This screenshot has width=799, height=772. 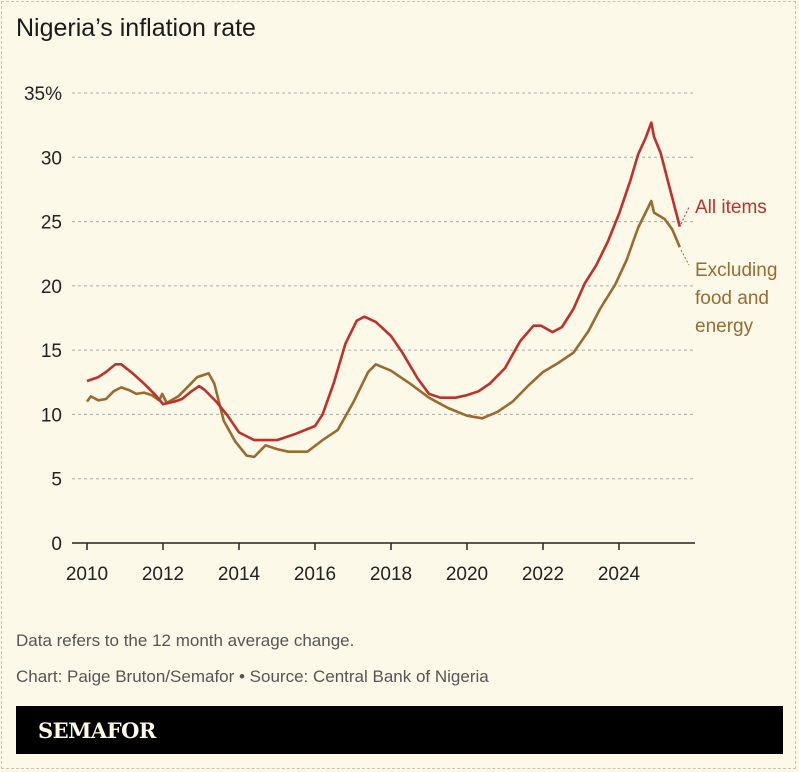 What do you see at coordinates (51, 287) in the screenshot?
I see `y-tick-label: 20` at bounding box center [51, 287].